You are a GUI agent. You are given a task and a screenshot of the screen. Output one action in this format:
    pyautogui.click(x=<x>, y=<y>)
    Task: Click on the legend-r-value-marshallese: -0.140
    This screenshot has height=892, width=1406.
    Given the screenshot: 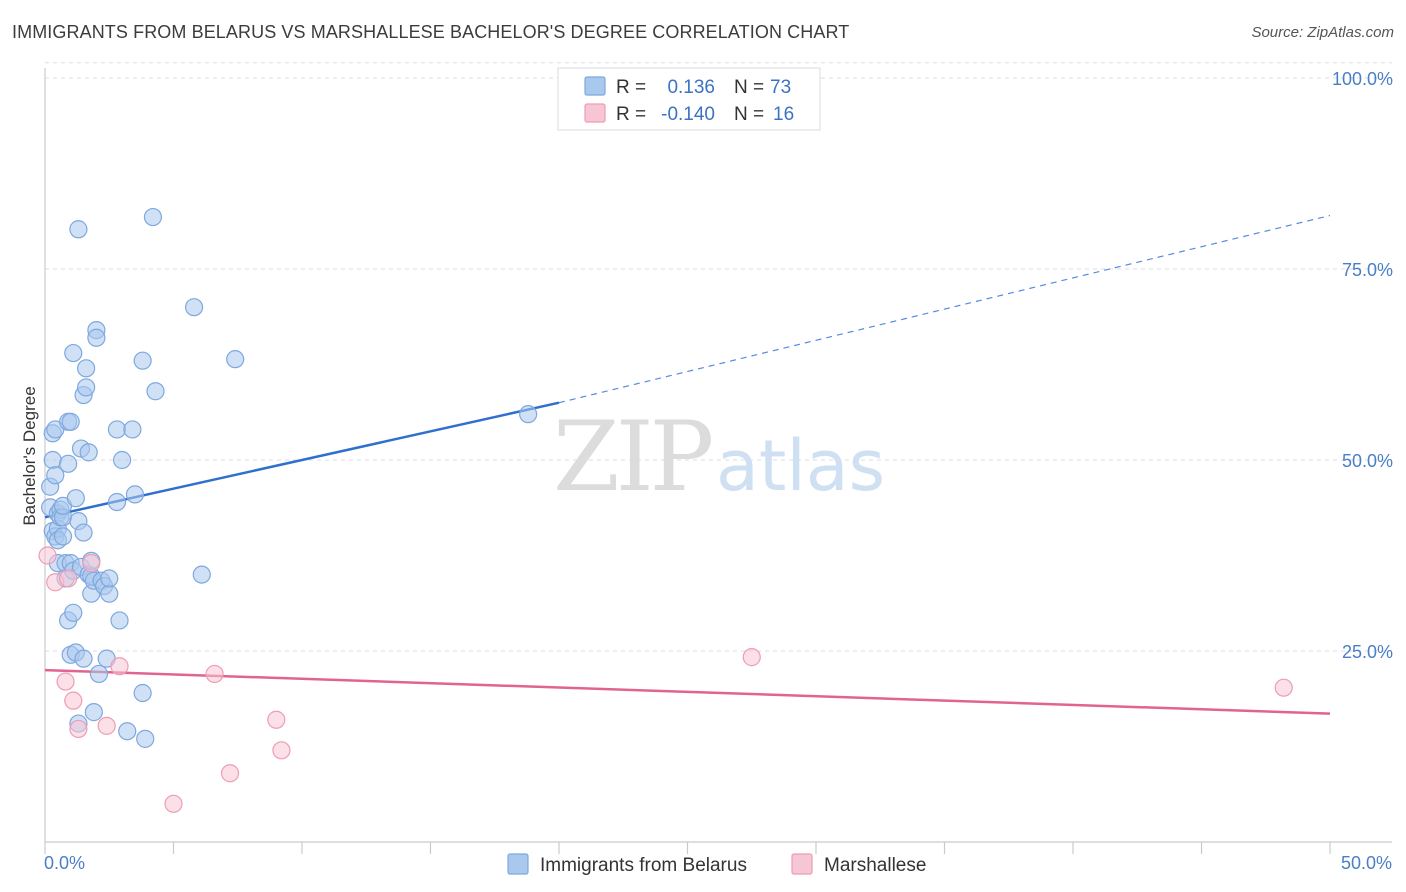 What is the action you would take?
    pyautogui.click(x=688, y=114)
    